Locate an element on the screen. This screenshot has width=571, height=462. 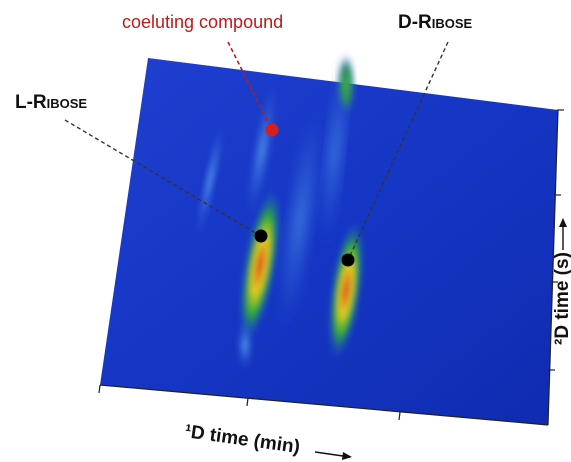
x-axis-arrow is located at coordinates (333, 455).